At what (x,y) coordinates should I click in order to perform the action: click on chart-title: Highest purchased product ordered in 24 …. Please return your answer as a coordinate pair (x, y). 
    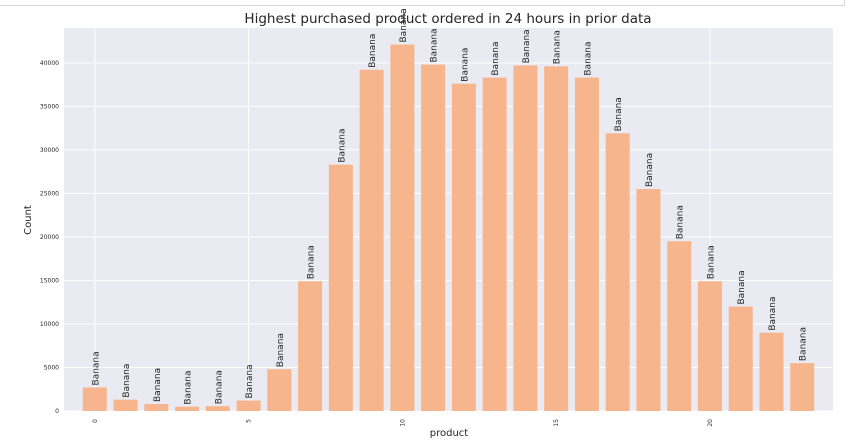
    Looking at the image, I should click on (447, 19).